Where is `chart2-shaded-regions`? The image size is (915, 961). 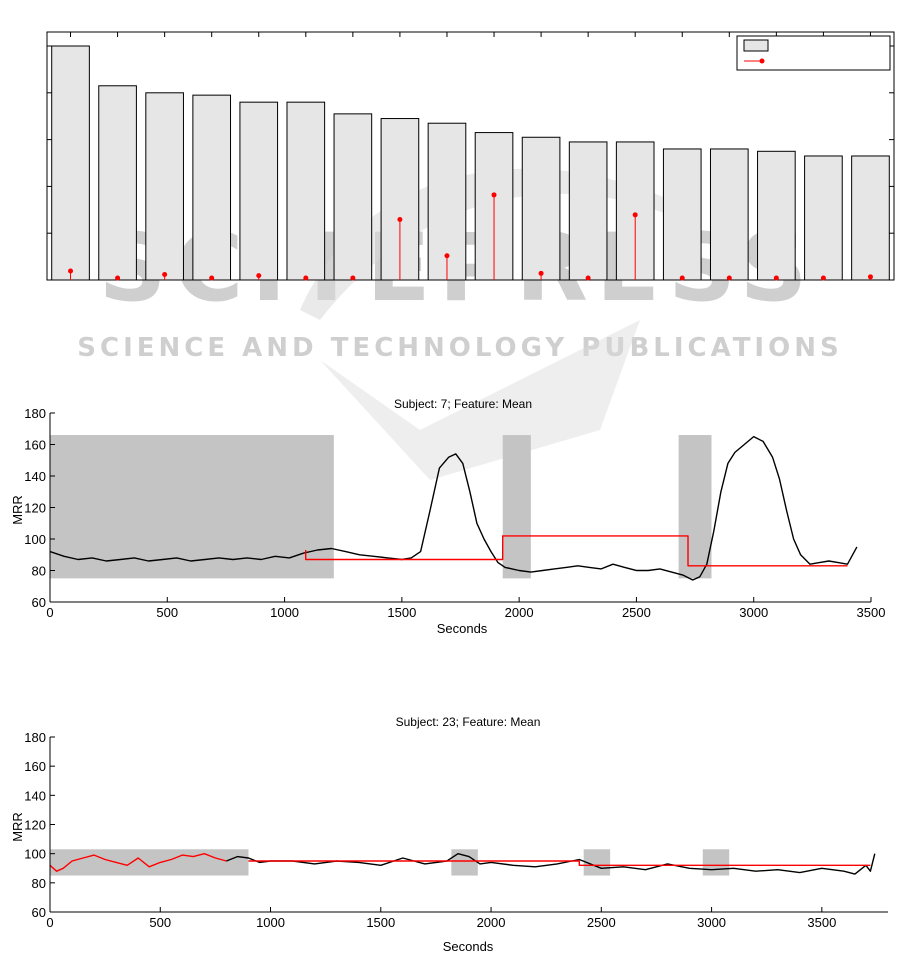 chart2-shaded-regions is located at coordinates (381, 507).